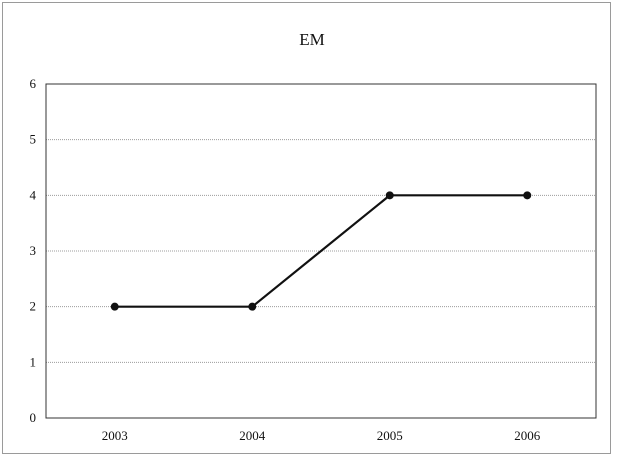 This screenshot has width=619, height=462. Describe the element at coordinates (312, 39) in the screenshot. I see `chart-title: EM` at that location.